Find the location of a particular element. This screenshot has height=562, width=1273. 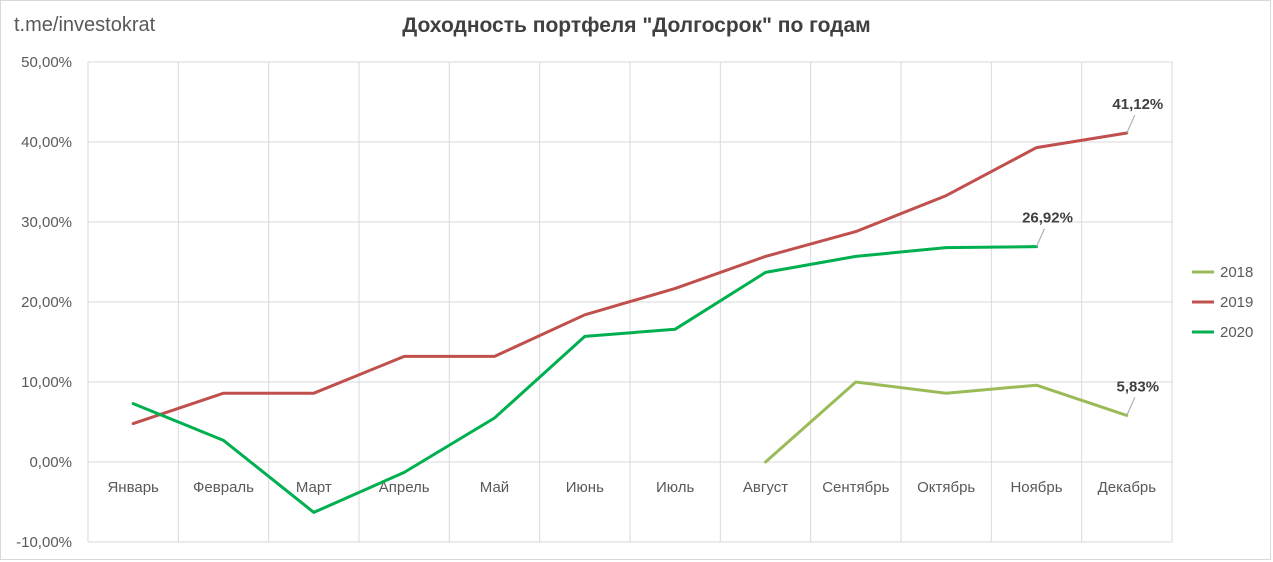

y-tick-label: 40,00% is located at coordinates (46, 142).